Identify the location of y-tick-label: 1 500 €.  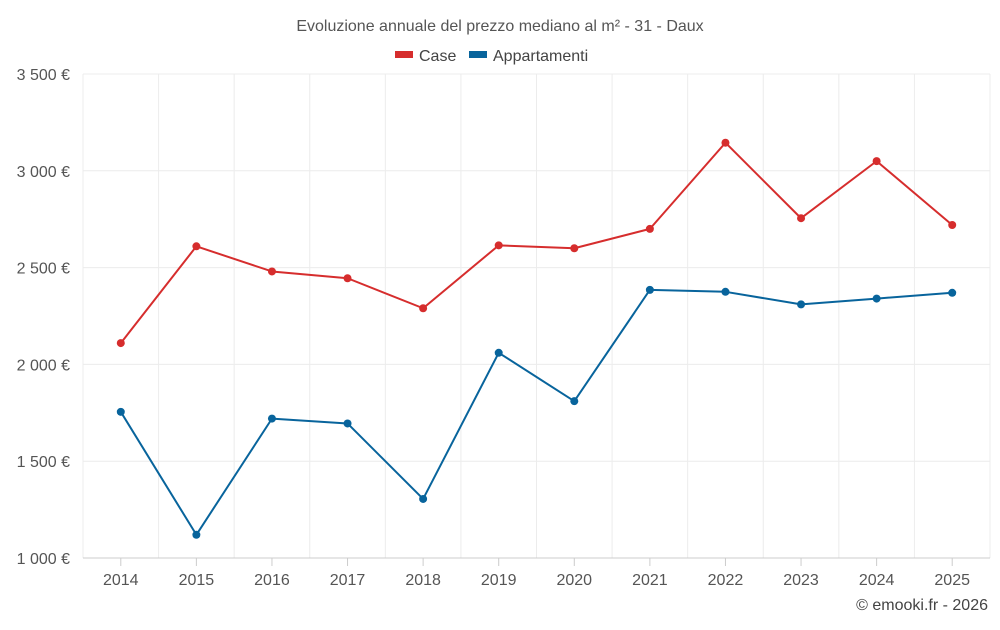
(43, 462).